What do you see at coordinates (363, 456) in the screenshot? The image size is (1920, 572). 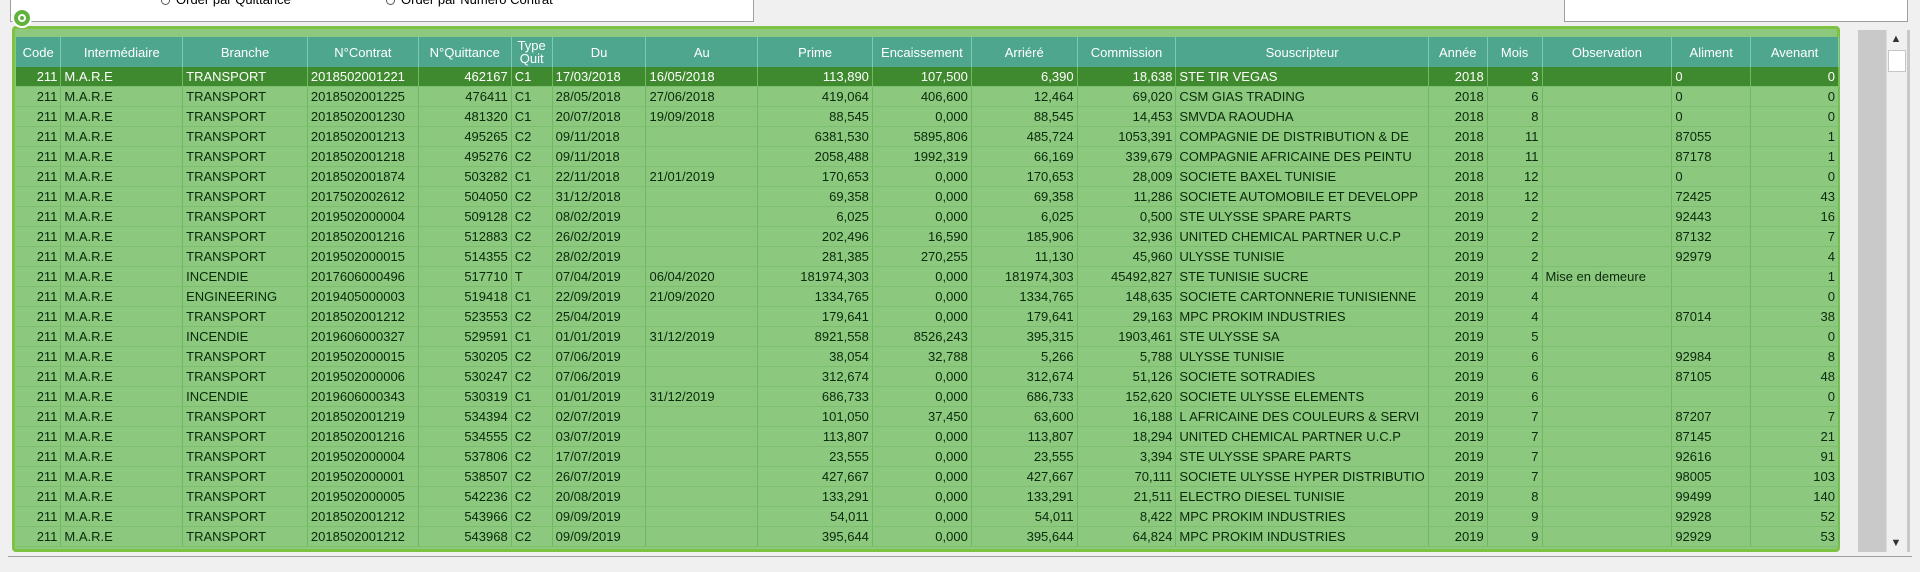 I see `table-cell: 2019502000004` at bounding box center [363, 456].